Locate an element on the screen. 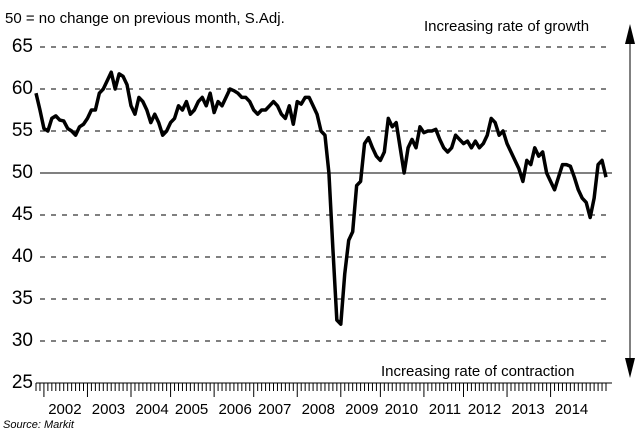  y-tick-label: 45 is located at coordinates (22, 214).